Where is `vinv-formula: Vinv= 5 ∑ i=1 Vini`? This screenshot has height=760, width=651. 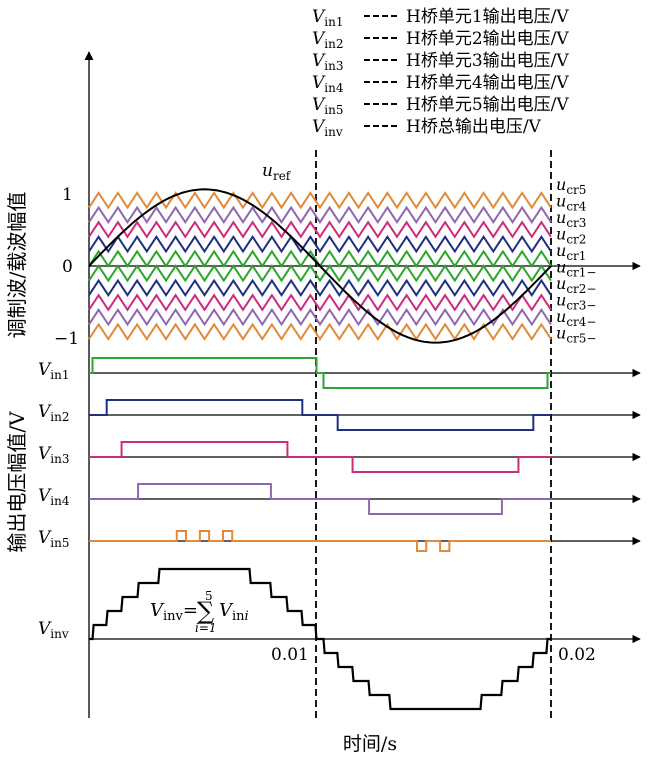 vinv-formula: Vinv= 5 ∑ i=1 Vini is located at coordinates (199, 612).